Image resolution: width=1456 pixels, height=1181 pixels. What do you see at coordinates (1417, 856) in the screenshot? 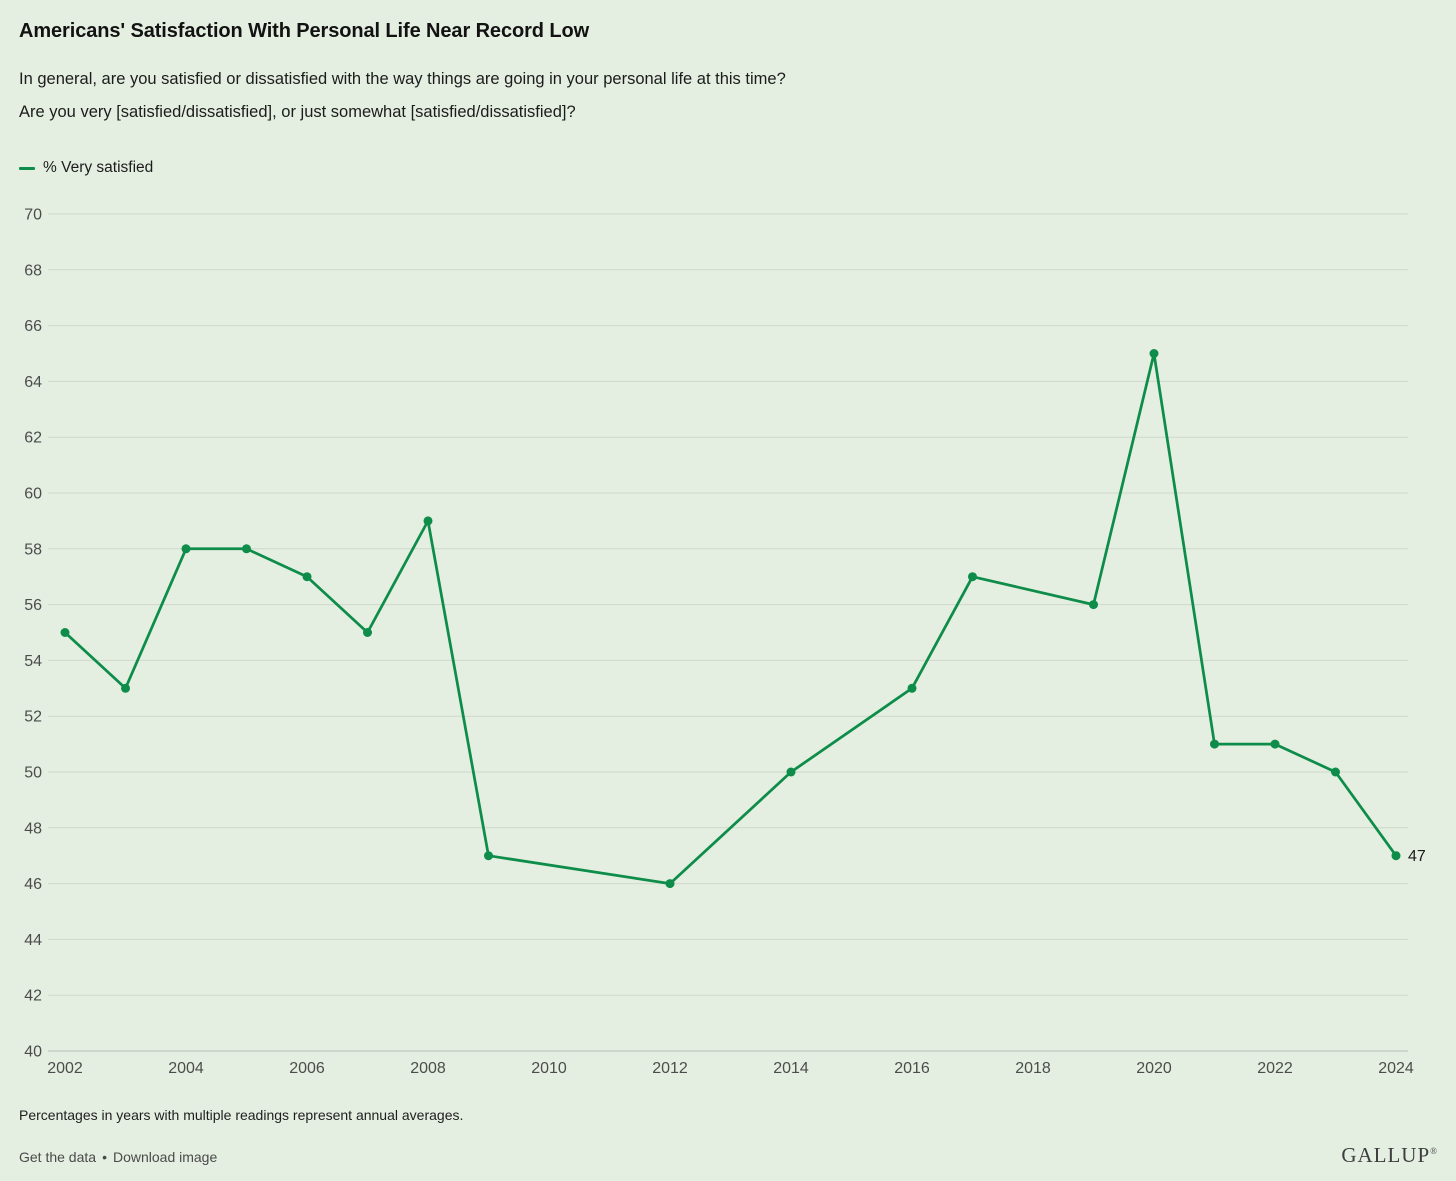
I see `last-value-label: 47` at bounding box center [1417, 856].